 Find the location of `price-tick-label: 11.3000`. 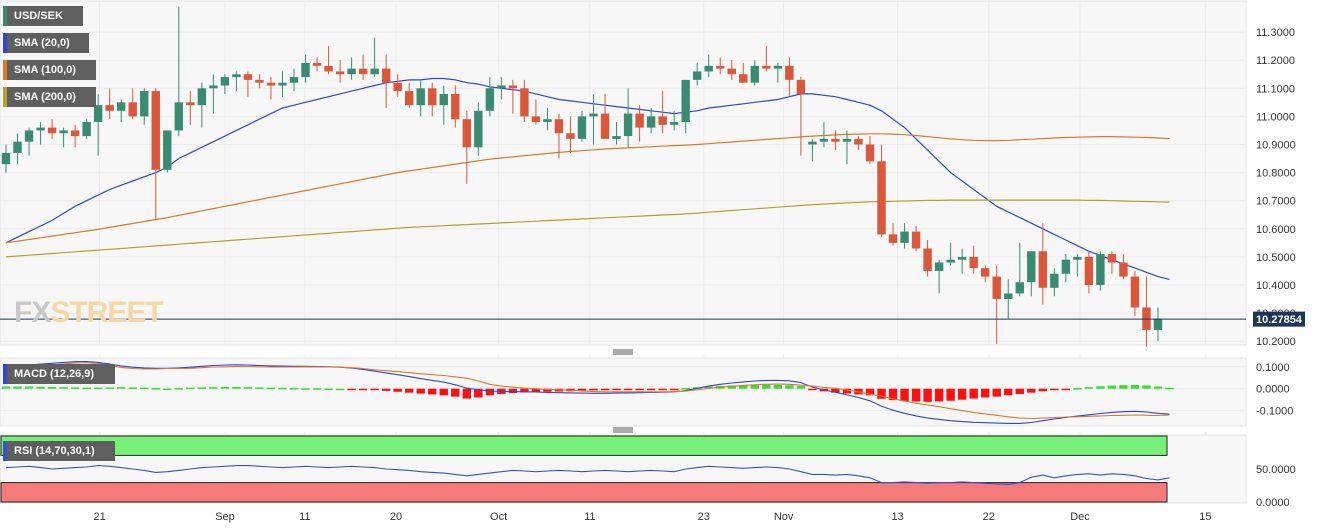

price-tick-label: 11.3000 is located at coordinates (1275, 33).